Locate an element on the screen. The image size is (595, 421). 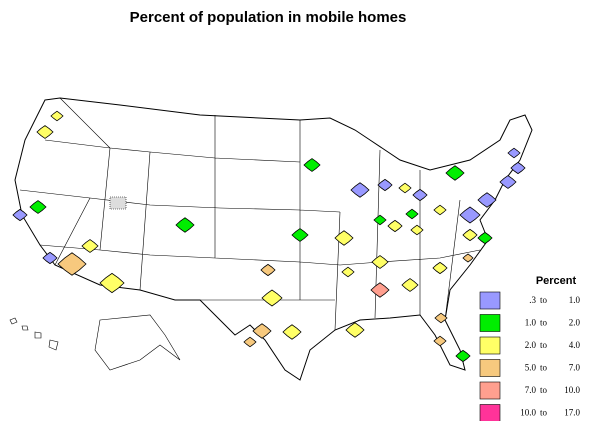
legend-to: 1.0 is located at coordinates (575, 300).